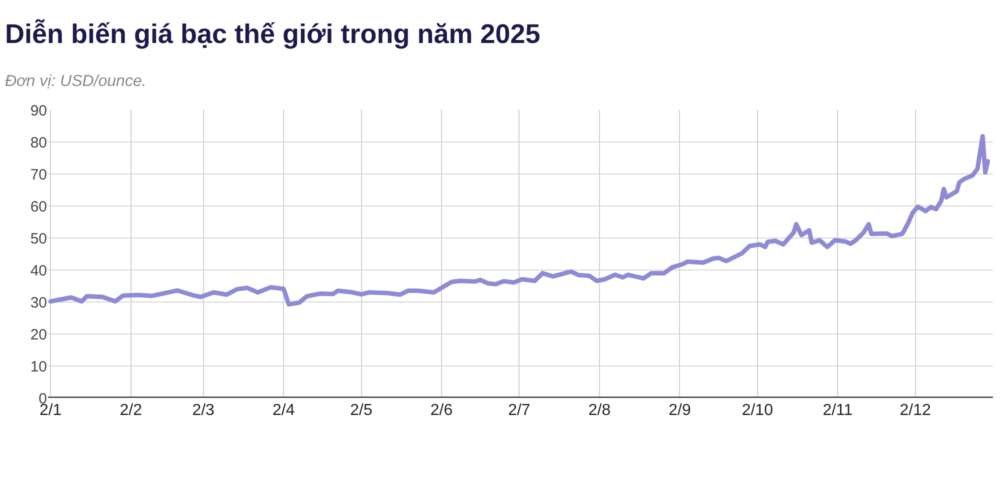  What do you see at coordinates (837, 410) in the screenshot?
I see `x-tick-label: 2/11` at bounding box center [837, 410].